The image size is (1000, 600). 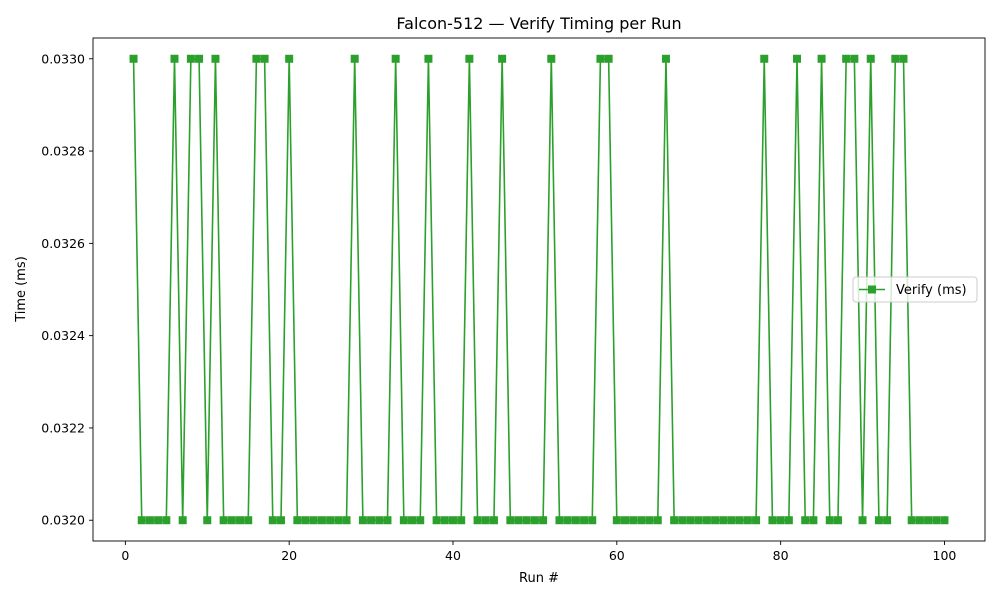 I want to click on x-tick-label: 100, so click(x=945, y=555).